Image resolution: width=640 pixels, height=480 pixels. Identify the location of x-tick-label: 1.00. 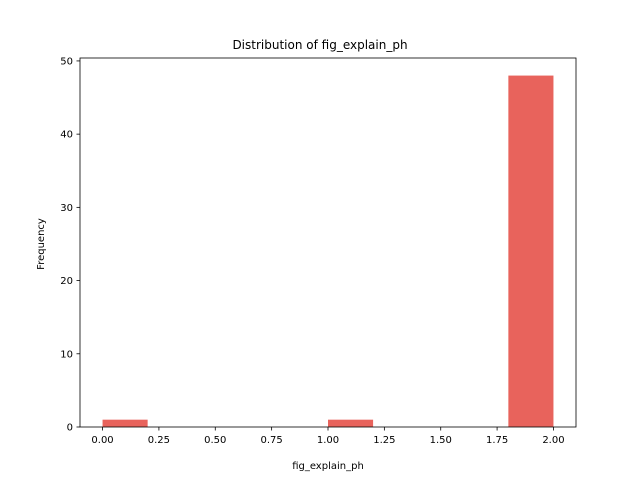
(328, 440).